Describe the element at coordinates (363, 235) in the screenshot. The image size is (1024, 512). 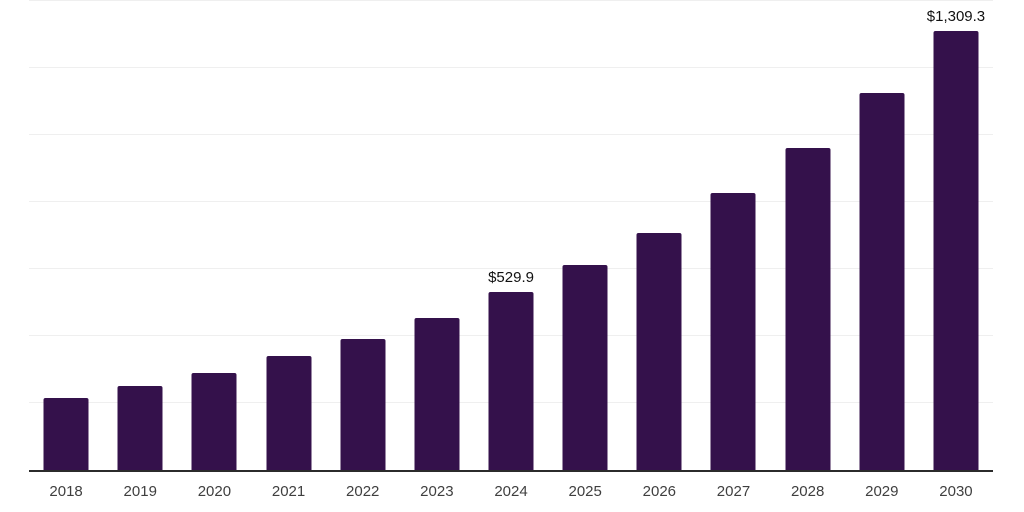
I see `bar-group-2022` at that location.